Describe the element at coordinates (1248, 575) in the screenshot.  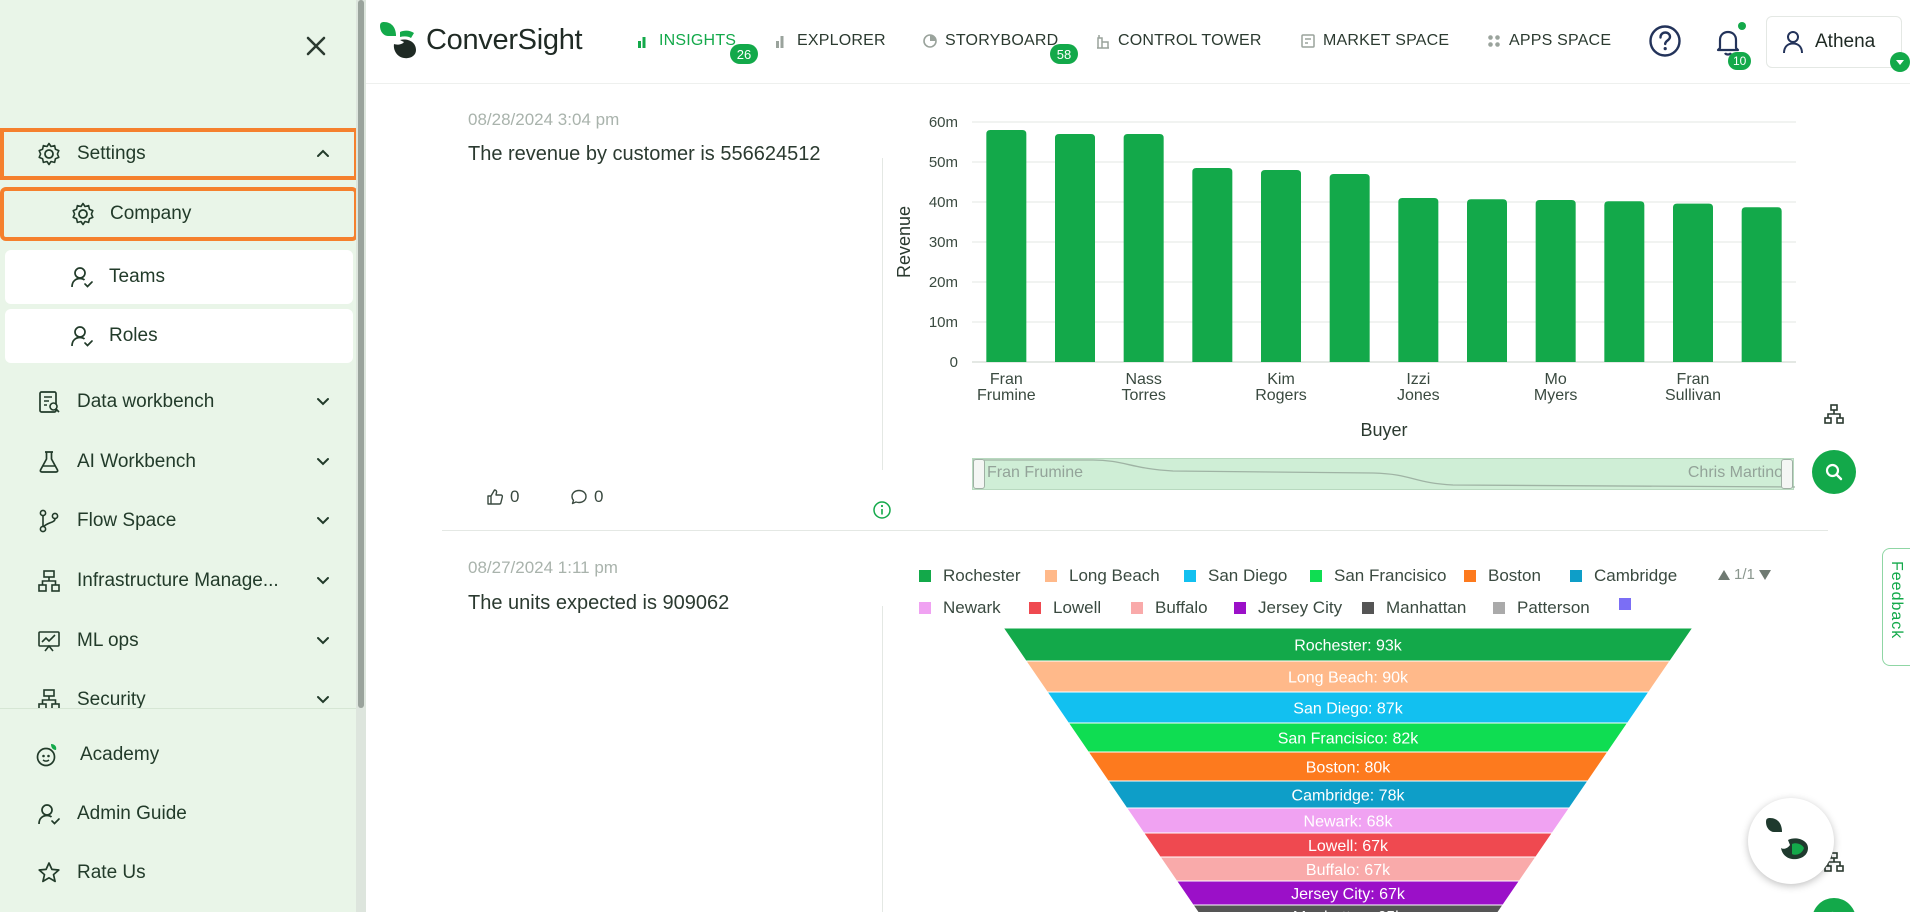
I see `legend-label: San Diego` at that location.